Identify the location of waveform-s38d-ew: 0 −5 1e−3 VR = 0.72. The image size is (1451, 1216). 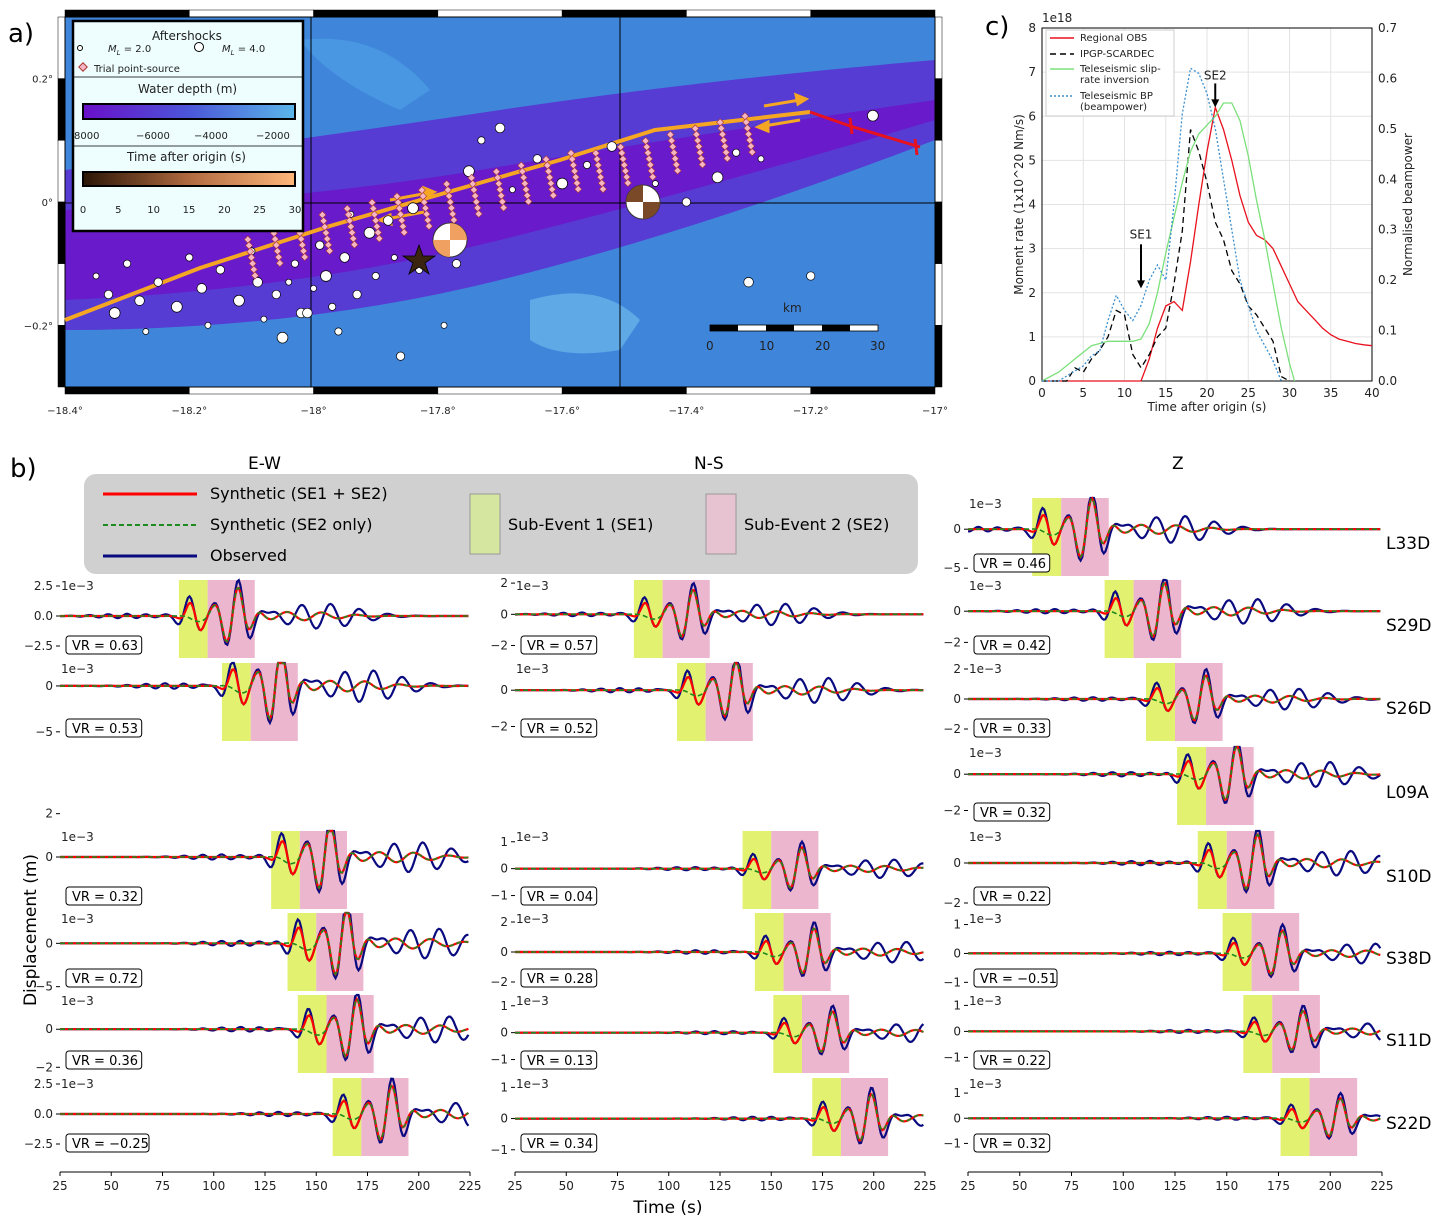
(252, 952).